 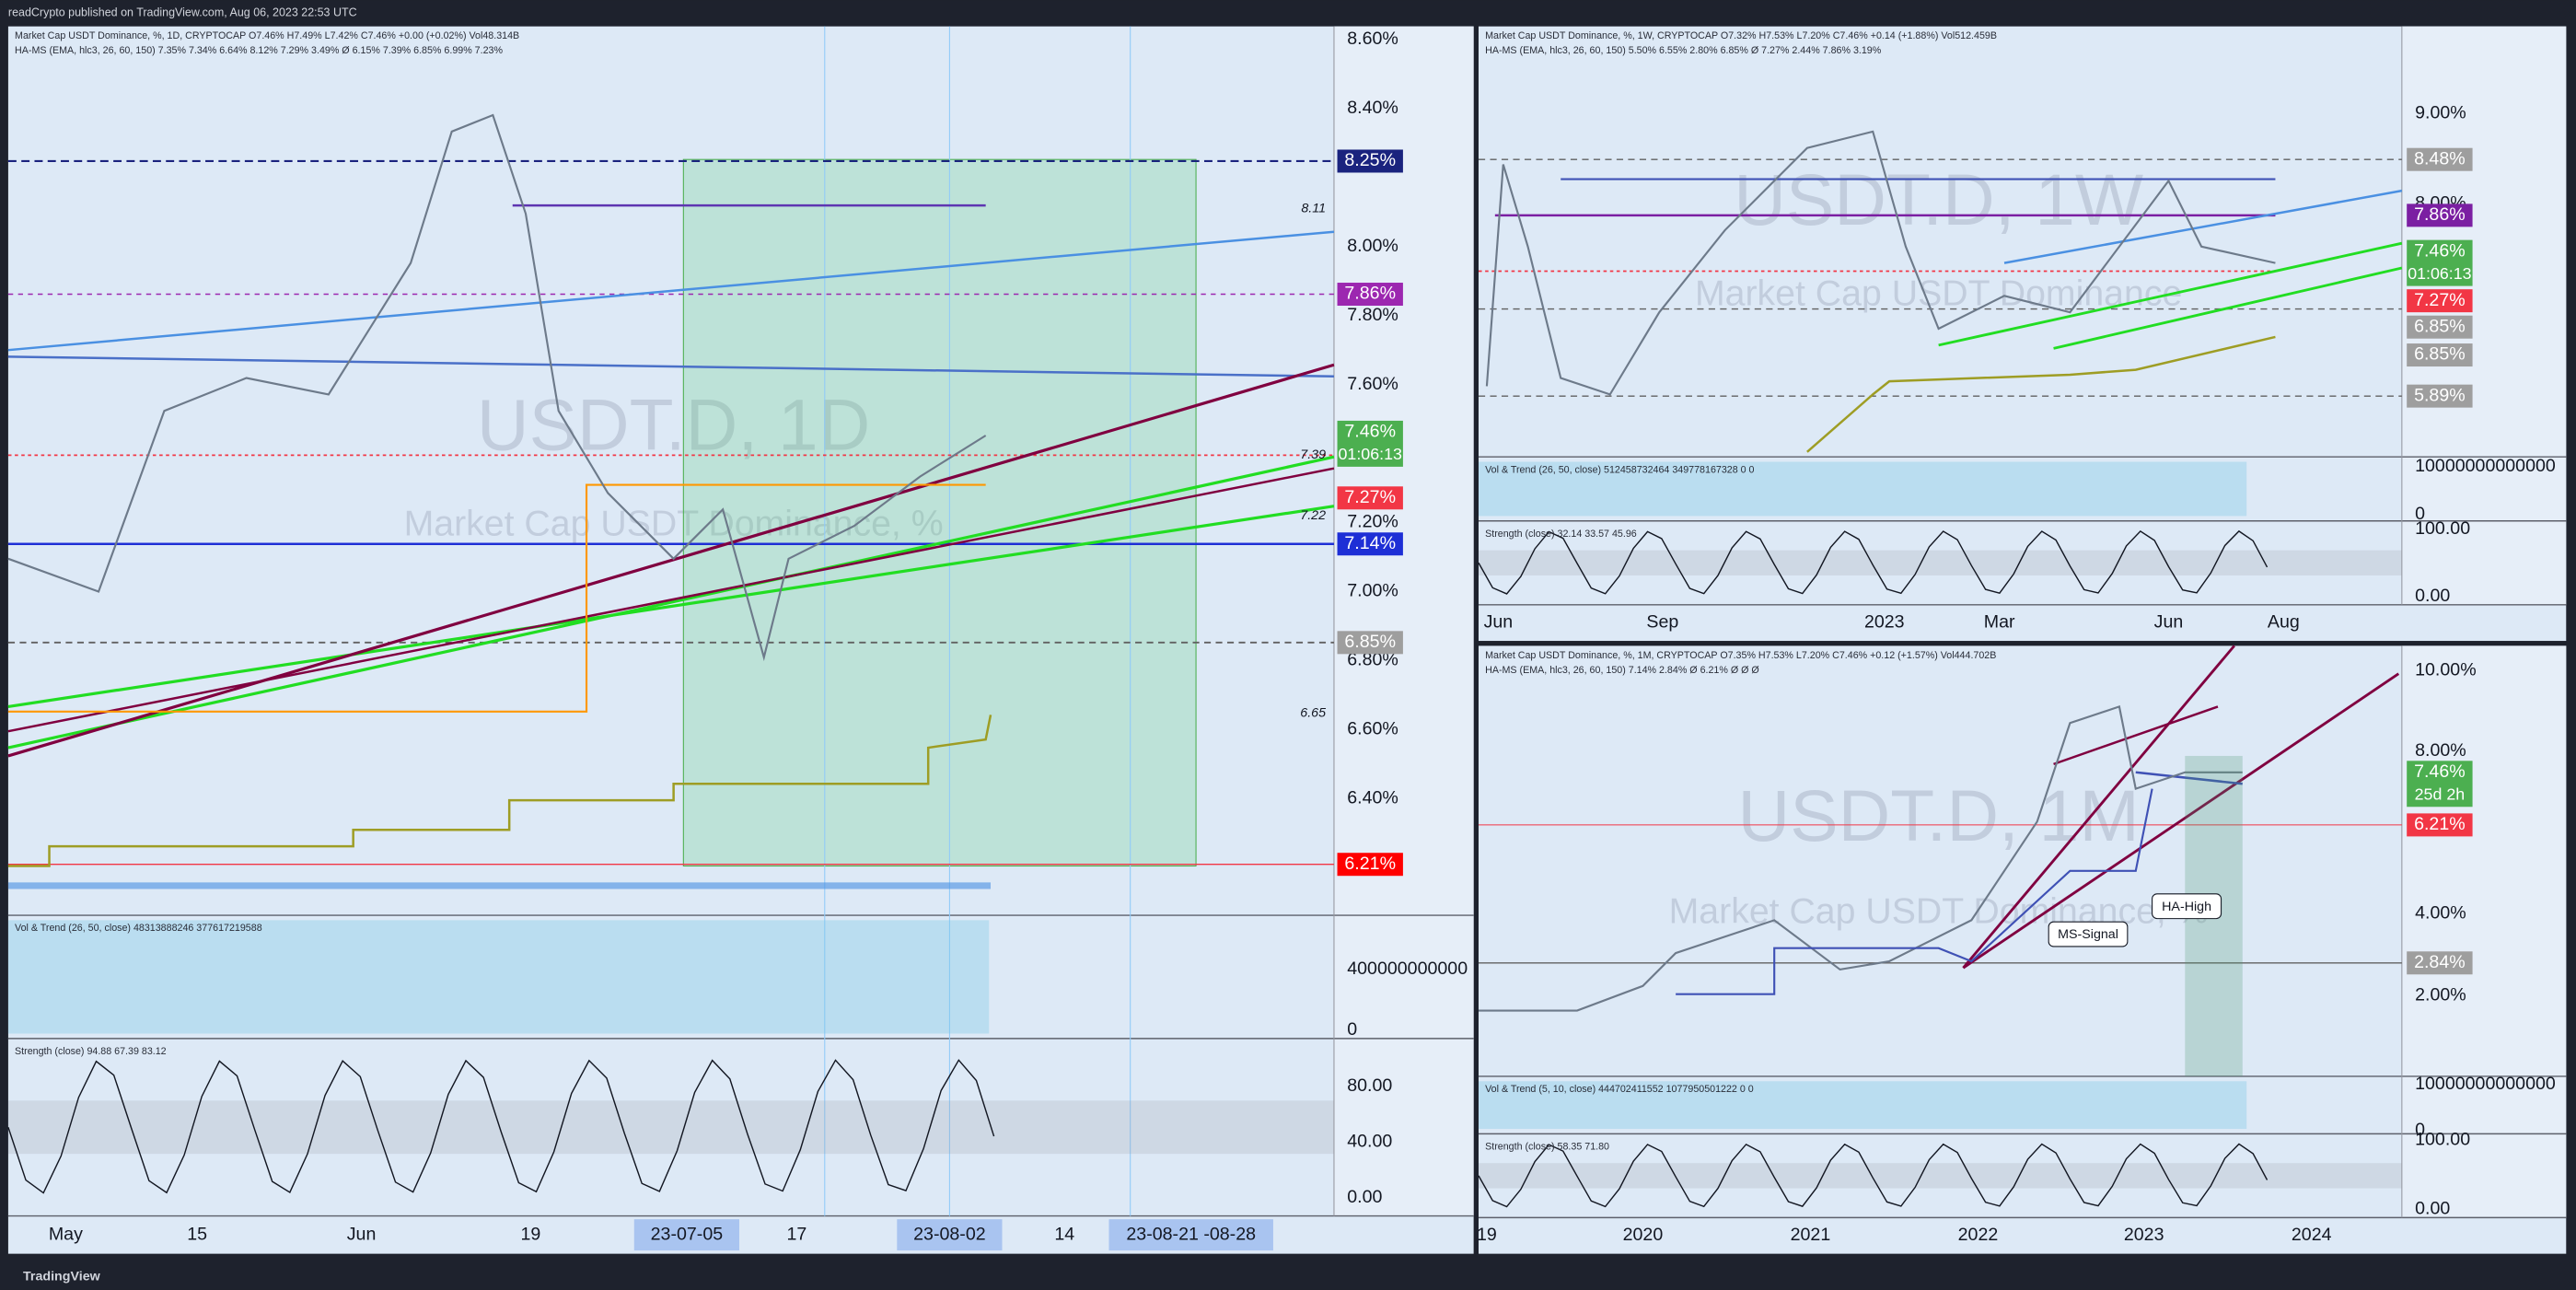 What do you see at coordinates (673, 424) in the screenshot?
I see `watermark: USDT.D, 1D` at bounding box center [673, 424].